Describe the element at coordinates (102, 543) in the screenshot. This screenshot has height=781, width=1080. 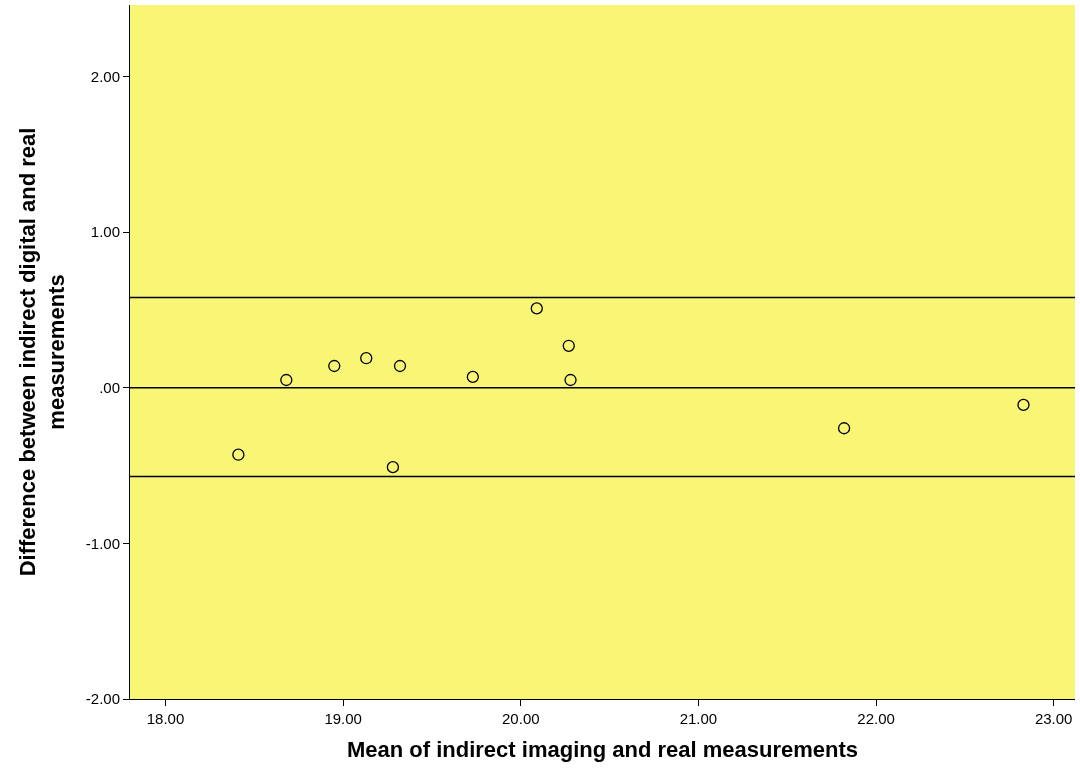
I see `y-tick-label: -1.00` at that location.